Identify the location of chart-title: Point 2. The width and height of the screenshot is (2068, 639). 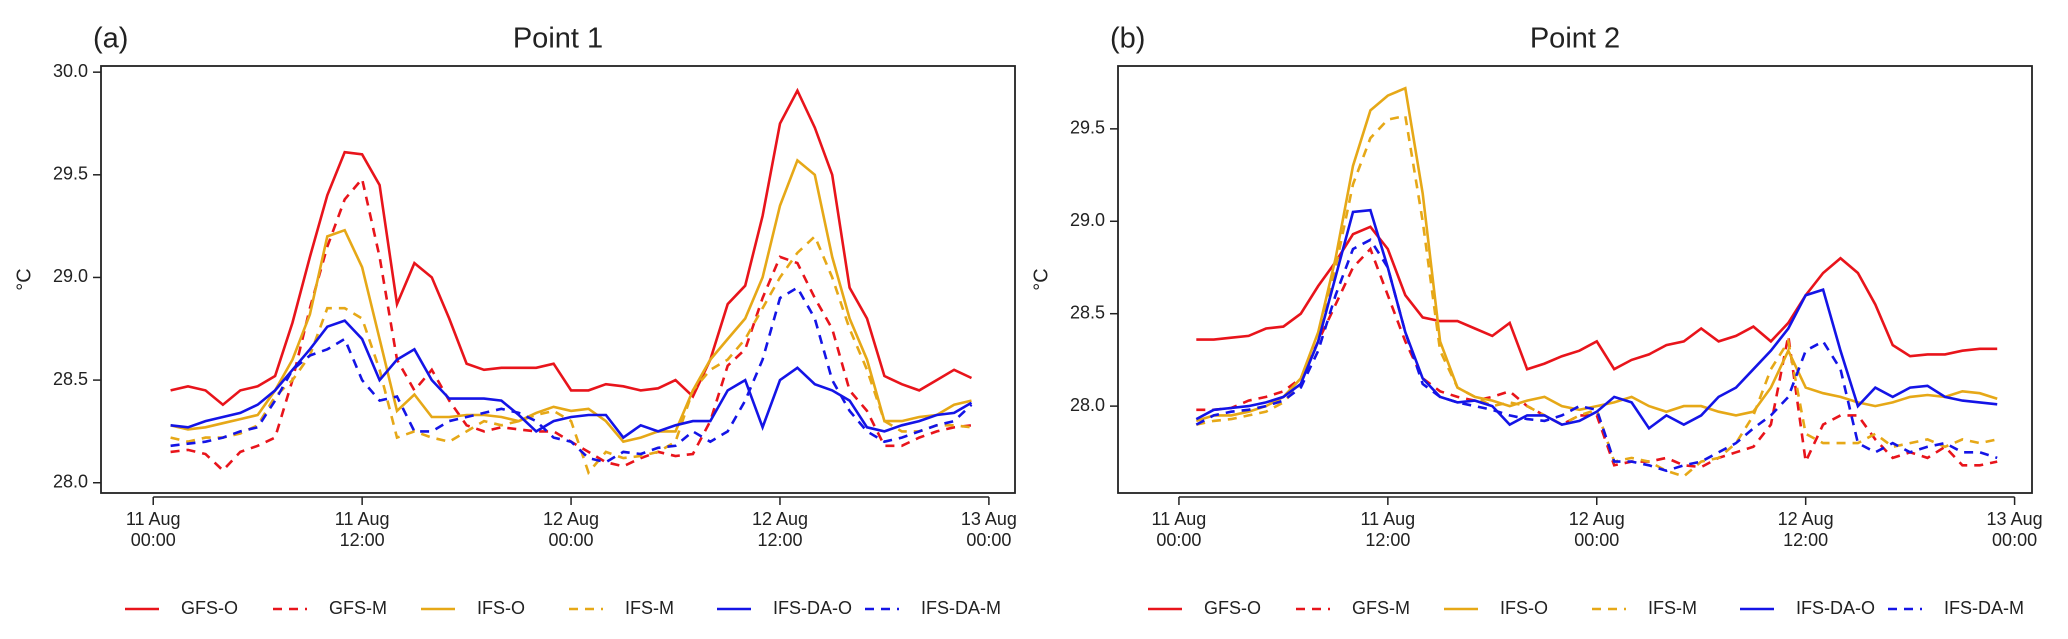
(1575, 39).